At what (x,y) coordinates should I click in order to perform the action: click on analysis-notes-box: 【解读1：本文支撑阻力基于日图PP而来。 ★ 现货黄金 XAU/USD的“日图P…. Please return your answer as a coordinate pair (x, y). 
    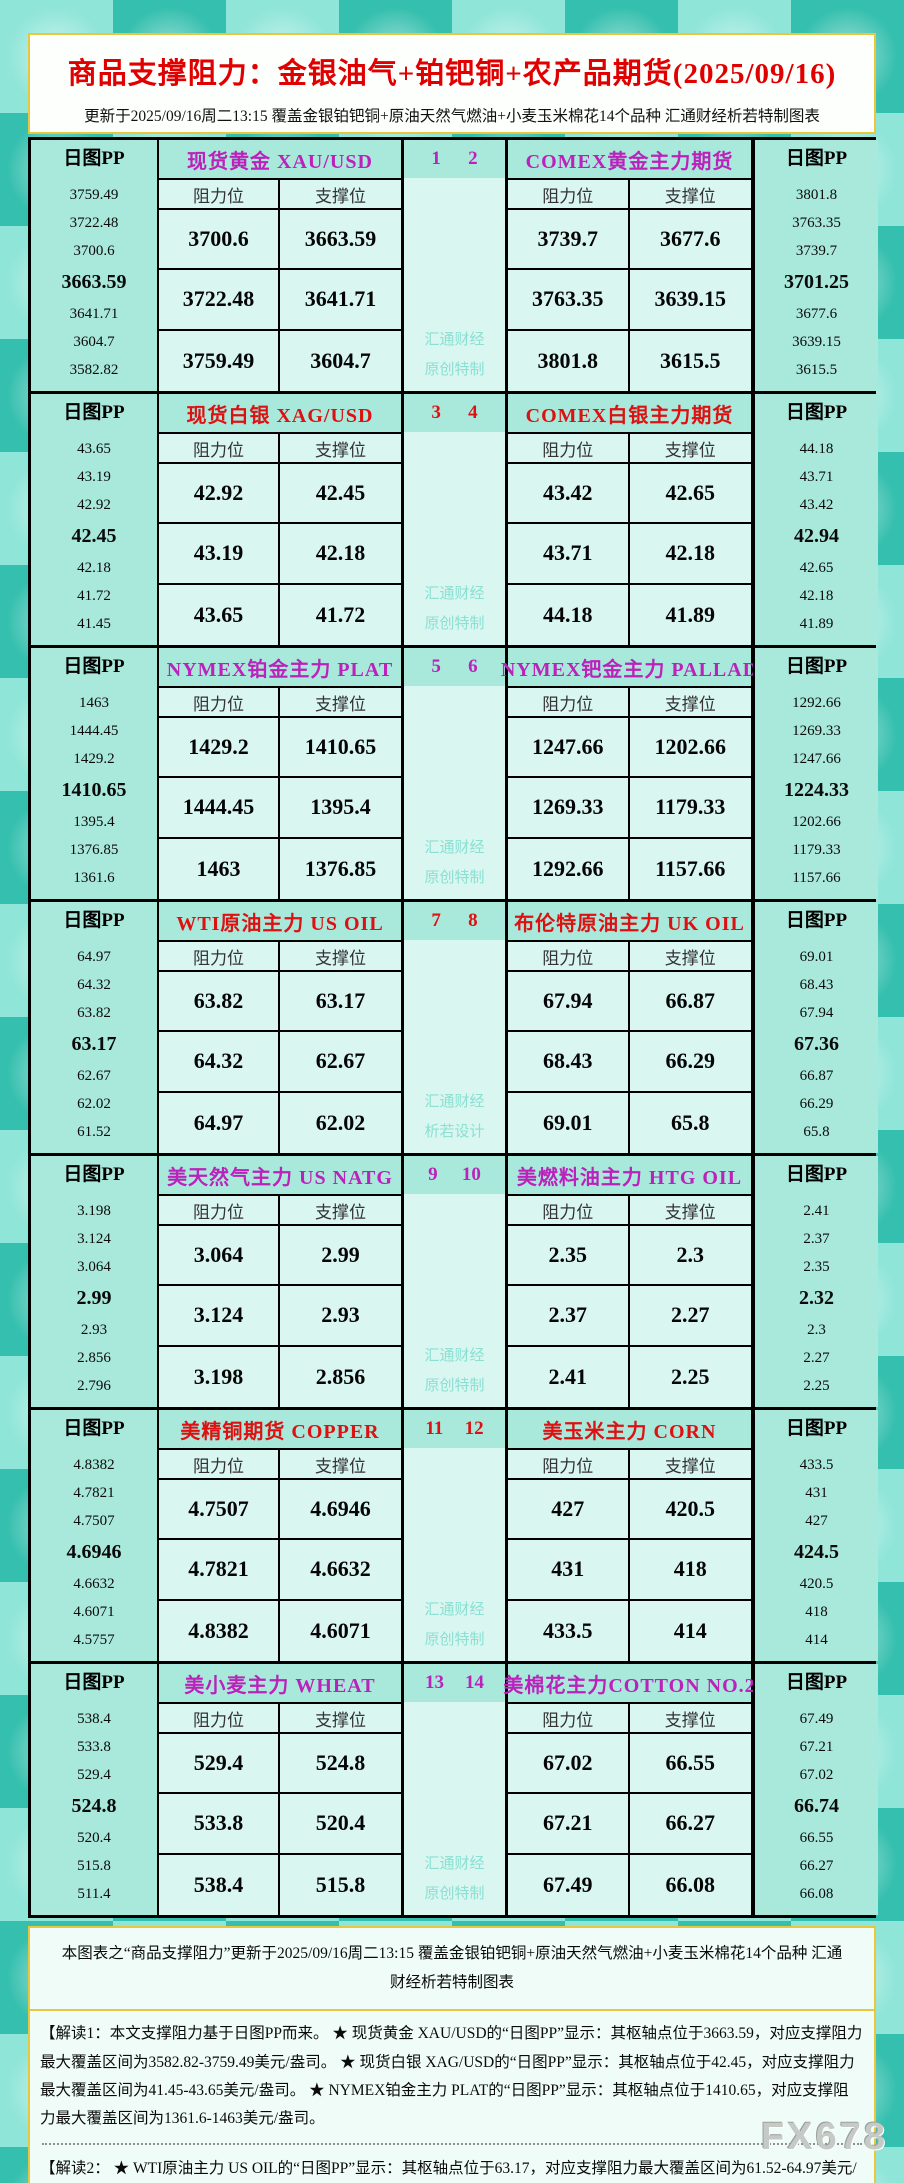
    Looking at the image, I should click on (452, 2096).